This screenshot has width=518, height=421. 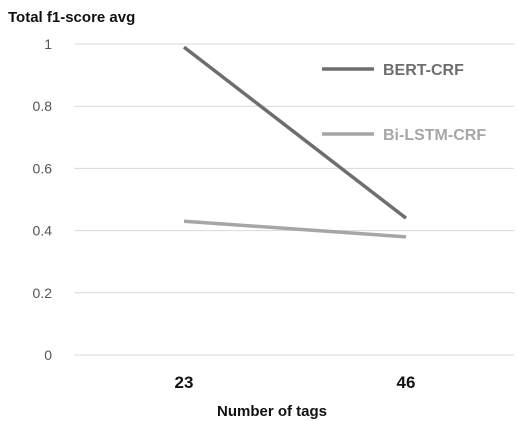 What do you see at coordinates (434, 135) in the screenshot?
I see `legend-label: Bi-LSTM-CRF` at bounding box center [434, 135].